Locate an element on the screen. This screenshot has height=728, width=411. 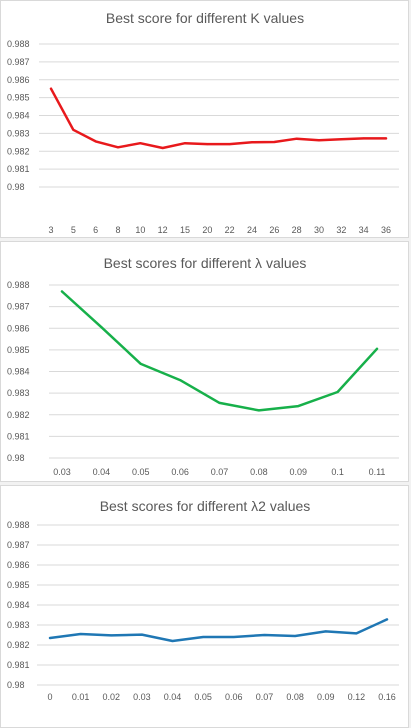
x-tick-label: 36 is located at coordinates (386, 230).